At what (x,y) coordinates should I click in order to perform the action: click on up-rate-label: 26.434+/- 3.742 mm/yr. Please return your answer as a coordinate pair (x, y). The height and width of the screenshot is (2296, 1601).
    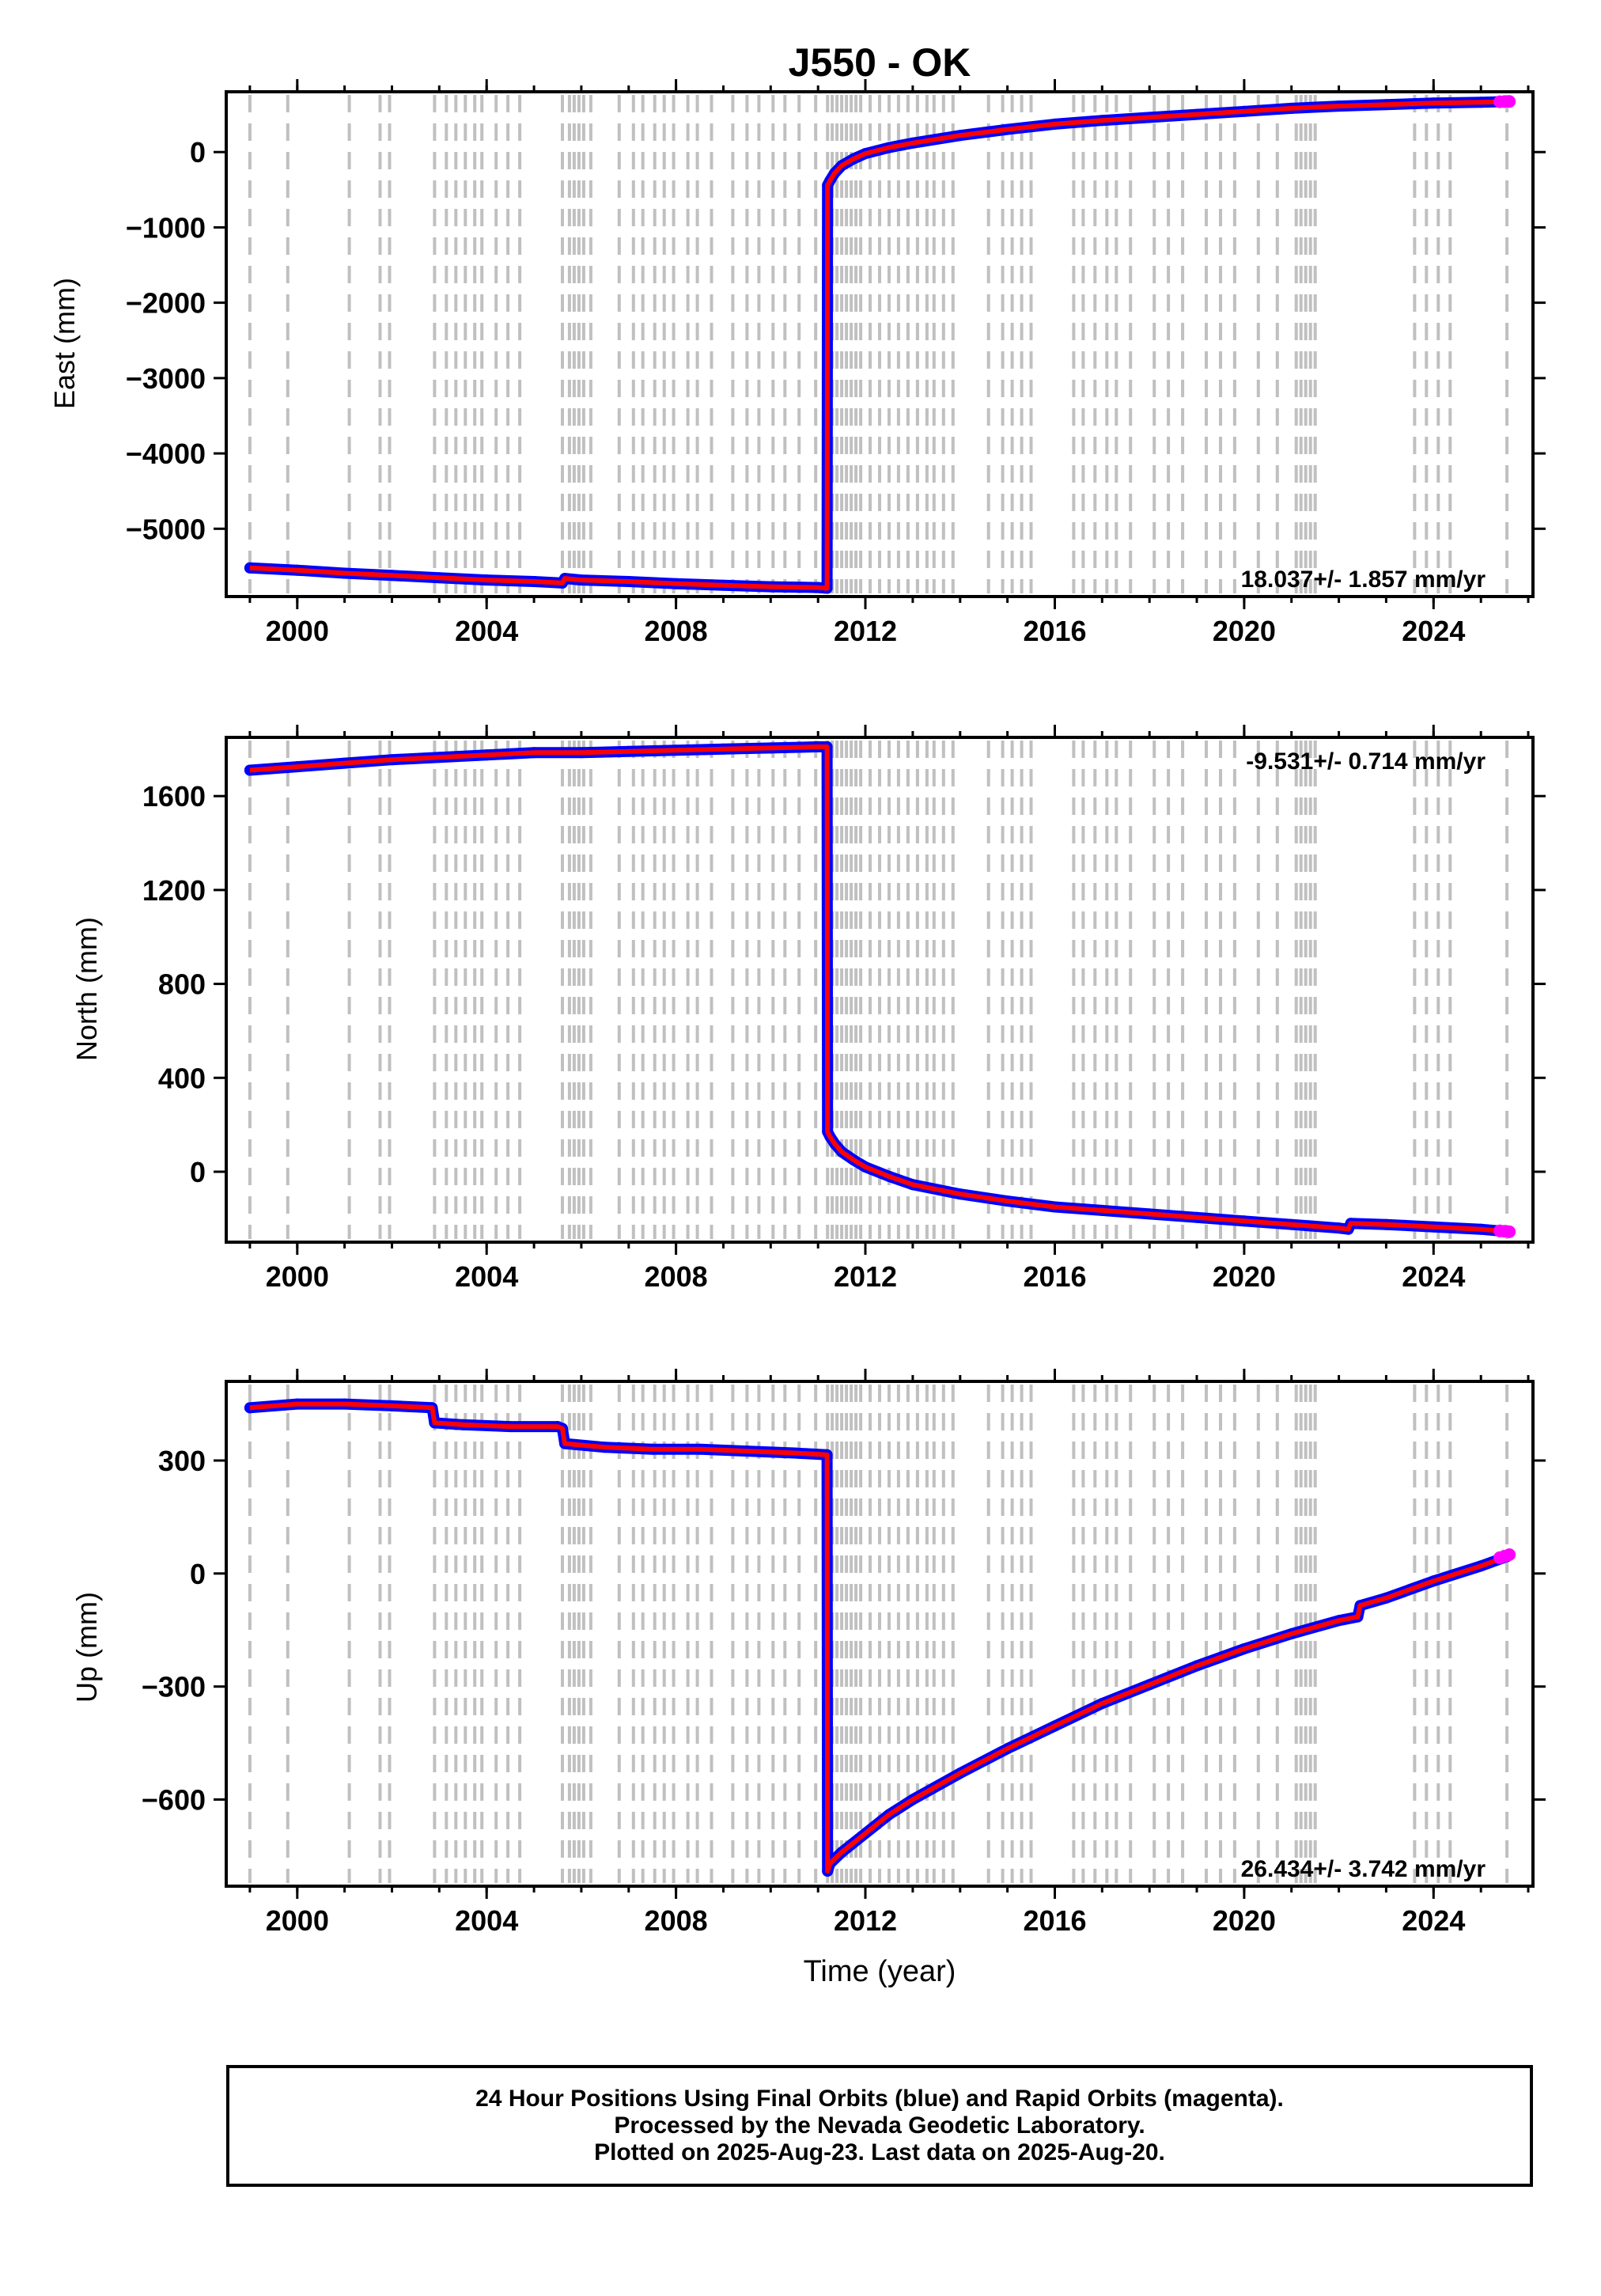
    Looking at the image, I should click on (1363, 1869).